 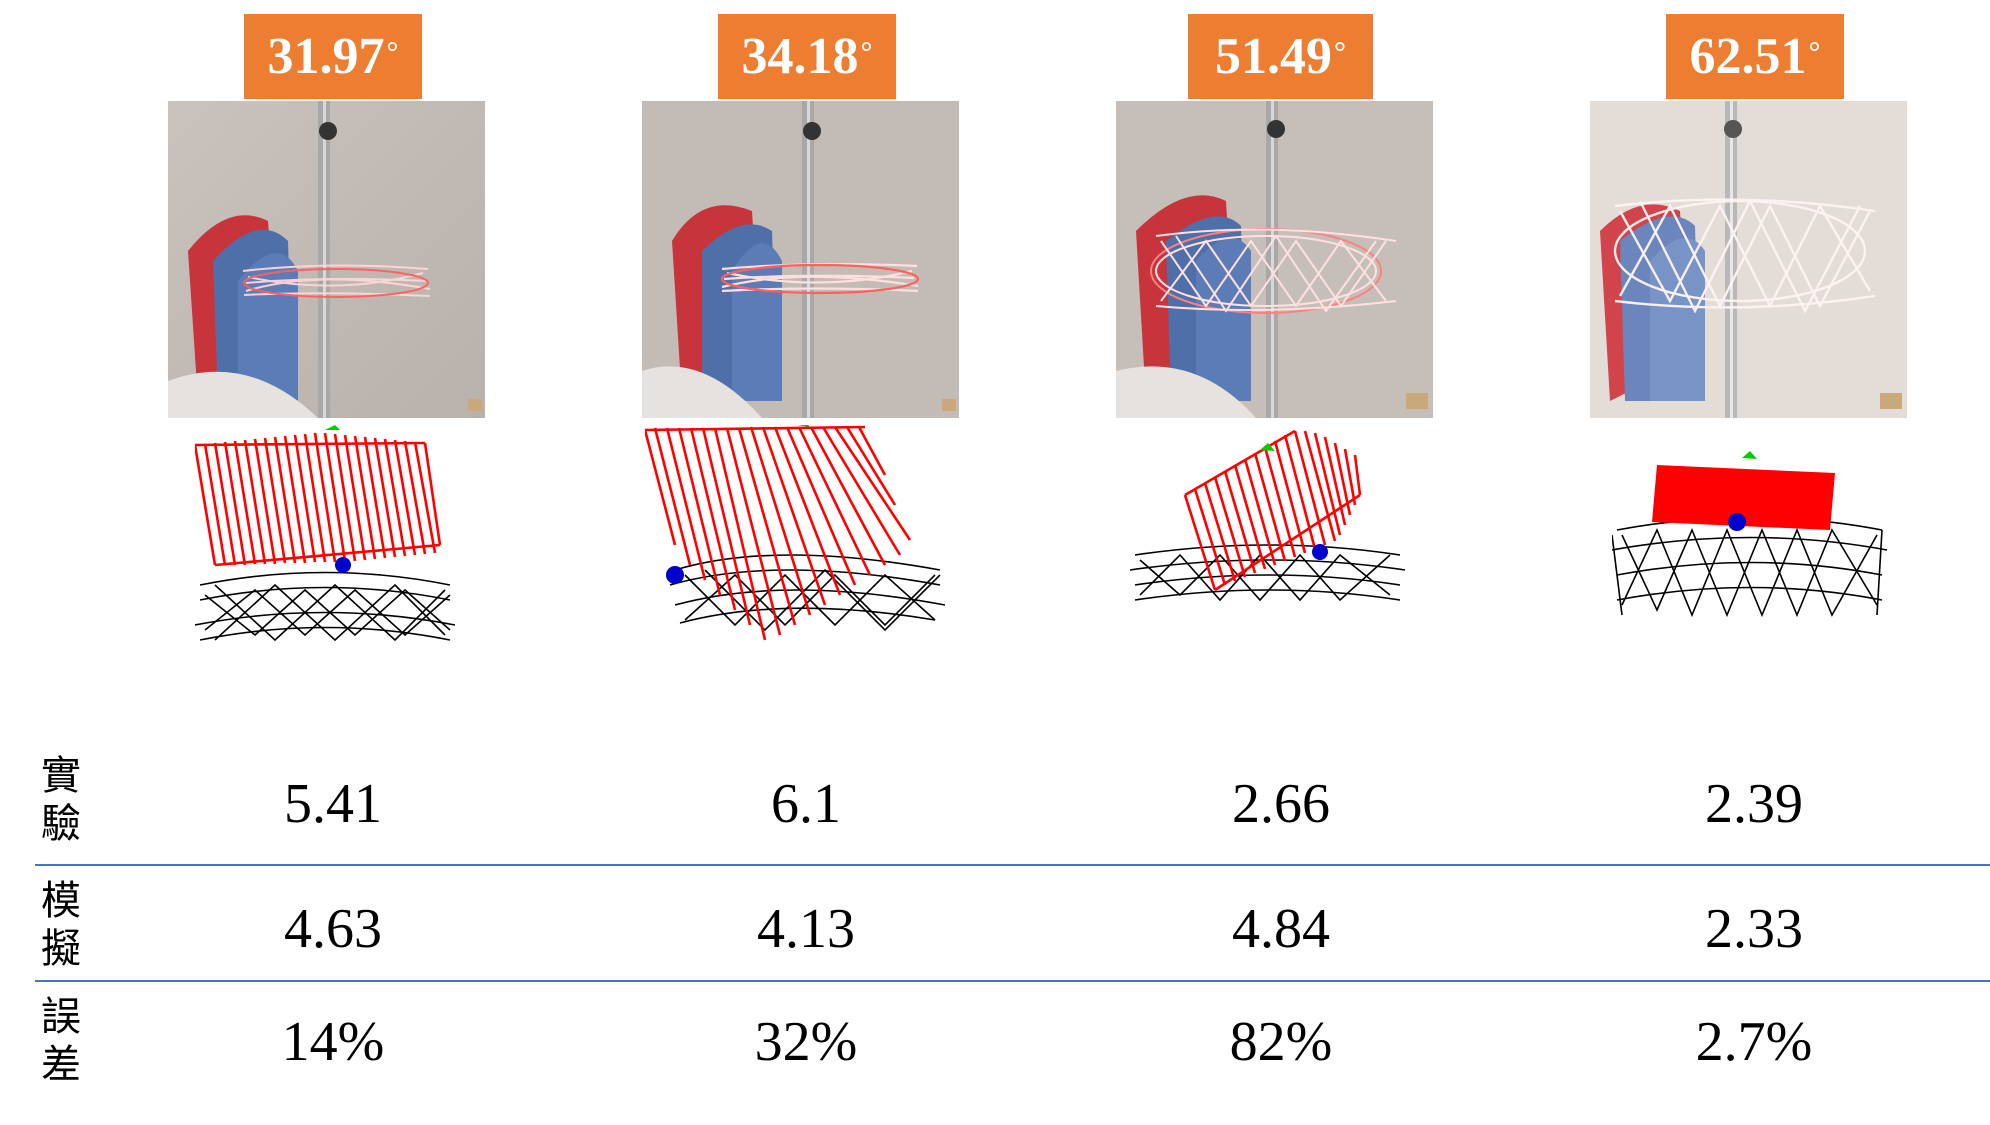 I want to click on degree-symbol-3: °, so click(x=1340, y=52).